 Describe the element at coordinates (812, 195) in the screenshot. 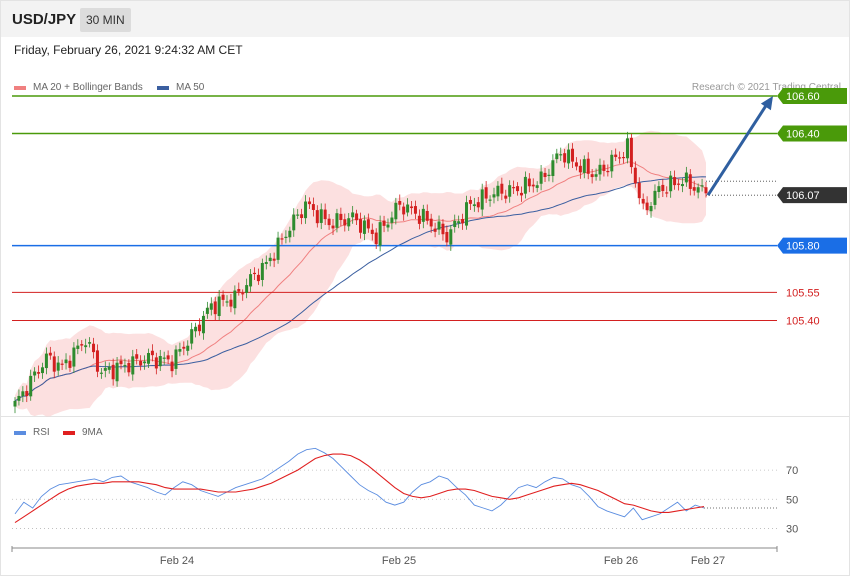

I see `level-tag-106.07` at that location.